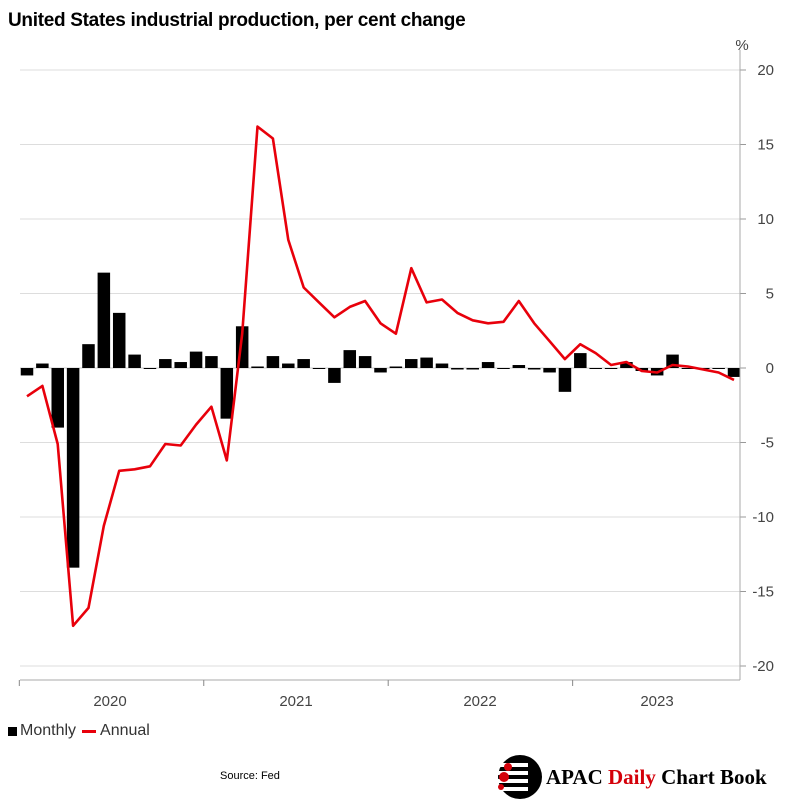  I want to click on x-tick-label: 2023, so click(656, 701).